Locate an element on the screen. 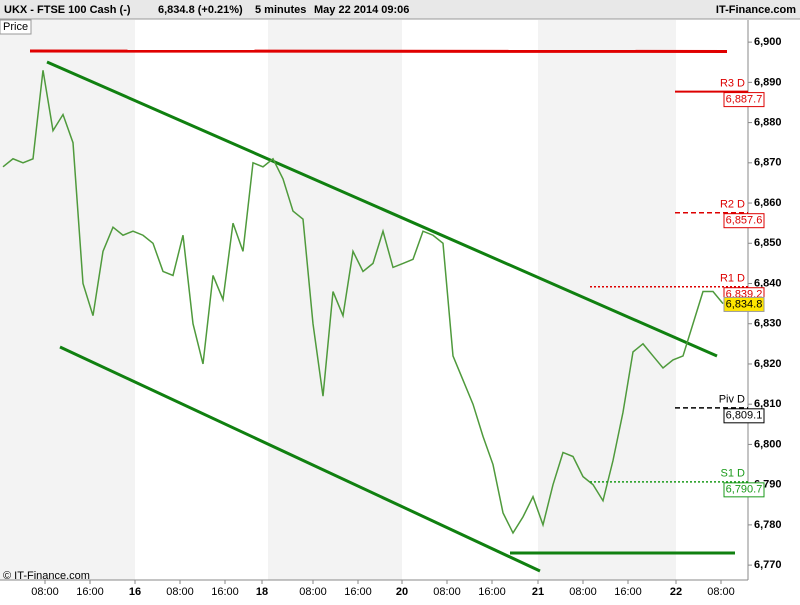  y-tick-label: 6,830 is located at coordinates (768, 324).